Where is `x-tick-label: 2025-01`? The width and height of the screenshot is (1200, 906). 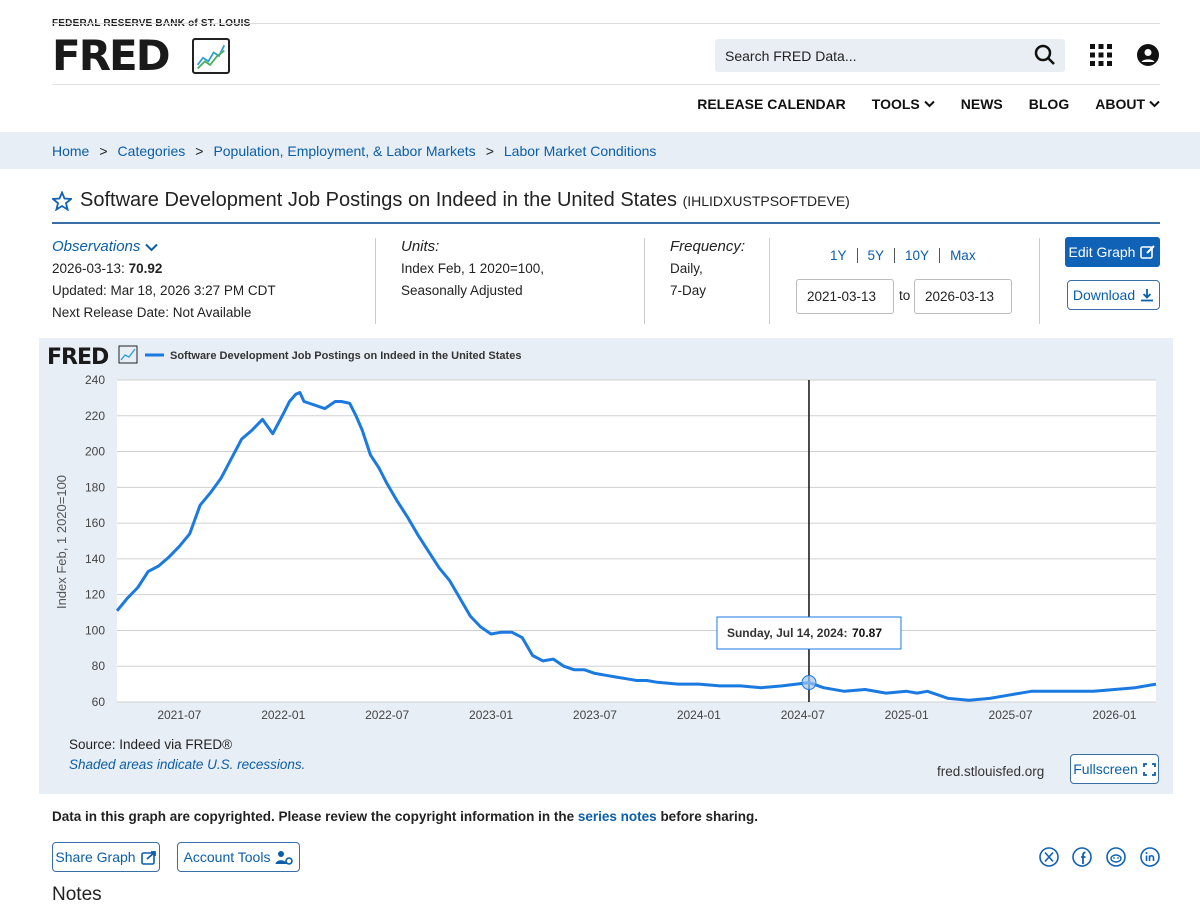
x-tick-label: 2025-01 is located at coordinates (907, 715).